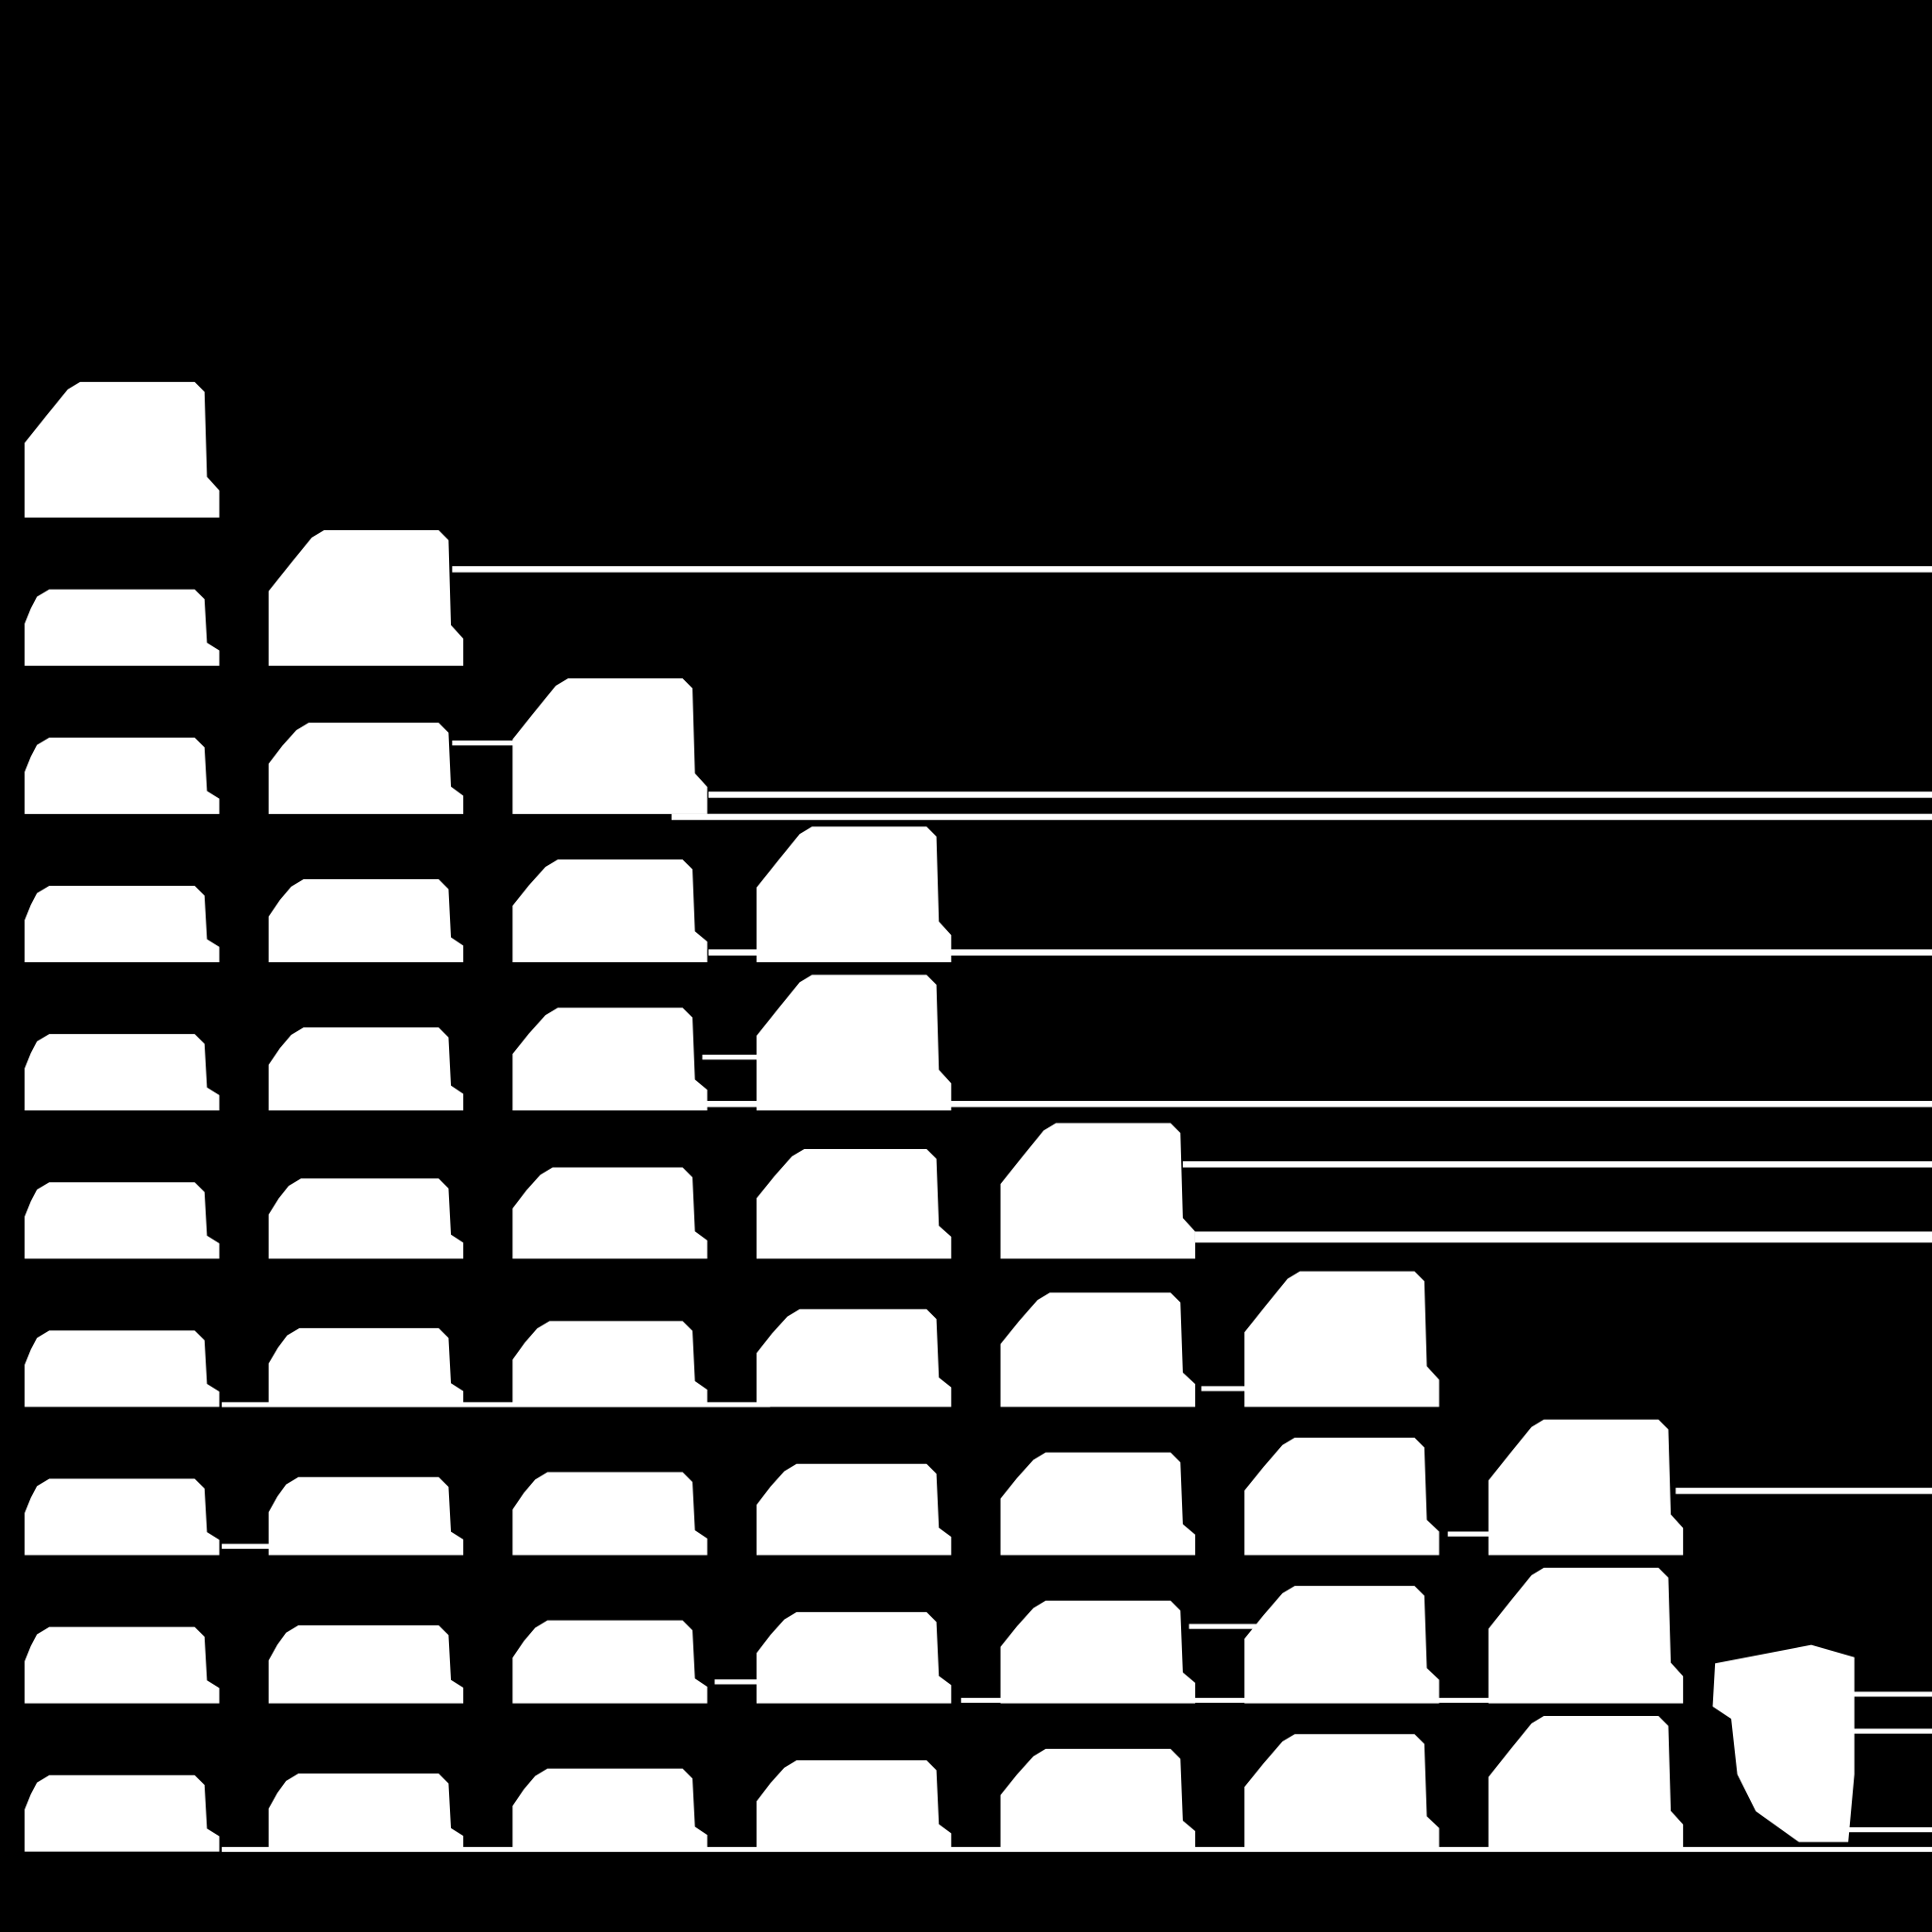 This screenshot has width=1932, height=1932. What do you see at coordinates (1784, 1743) in the screenshot?
I see `tall-blob` at bounding box center [1784, 1743].